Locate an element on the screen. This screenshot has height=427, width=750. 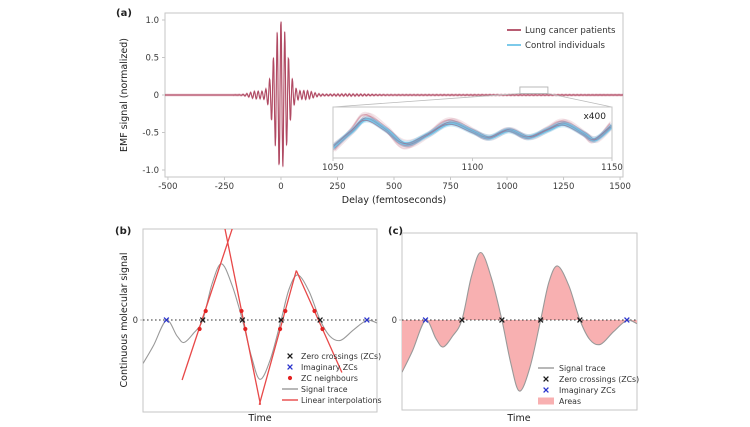
panel-c-ytick-labels: 0 is located at coordinates (397, 321).